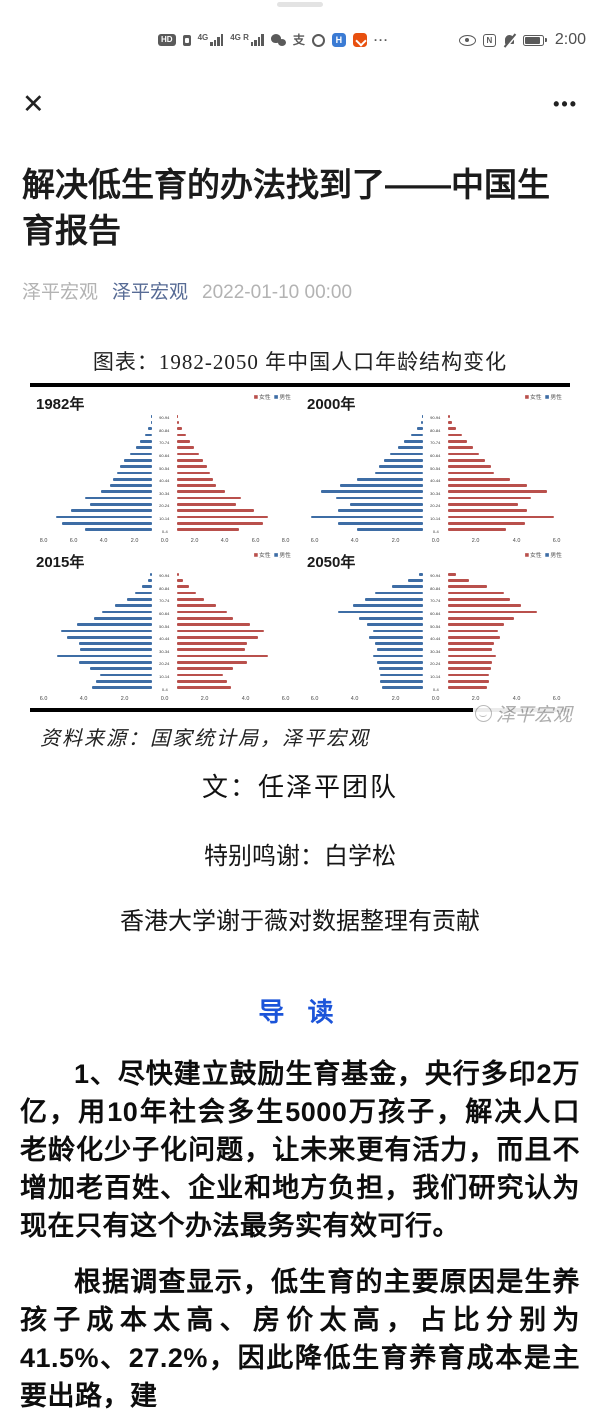 The height and width of the screenshot is (1415, 600). I want to click on pyramid-year-label: 2050年, so click(331, 563).